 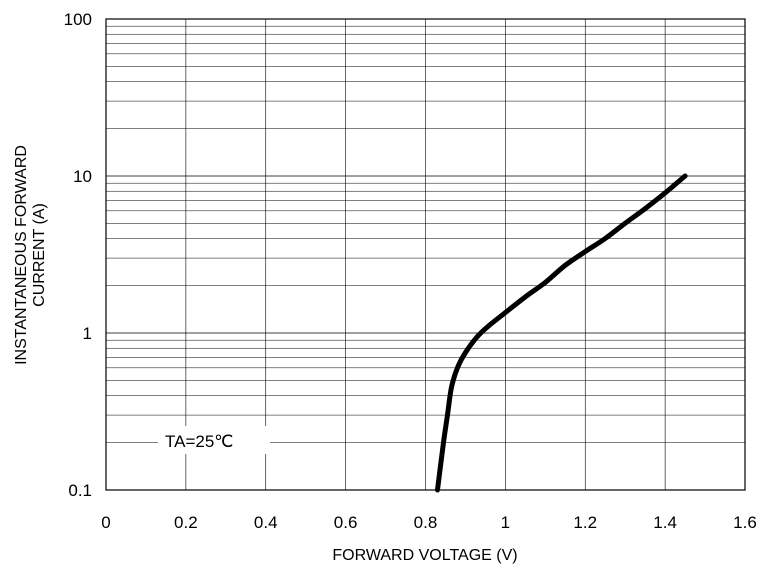 What do you see at coordinates (199, 441) in the screenshot?
I see `annotation-label: TA=25℃` at bounding box center [199, 441].